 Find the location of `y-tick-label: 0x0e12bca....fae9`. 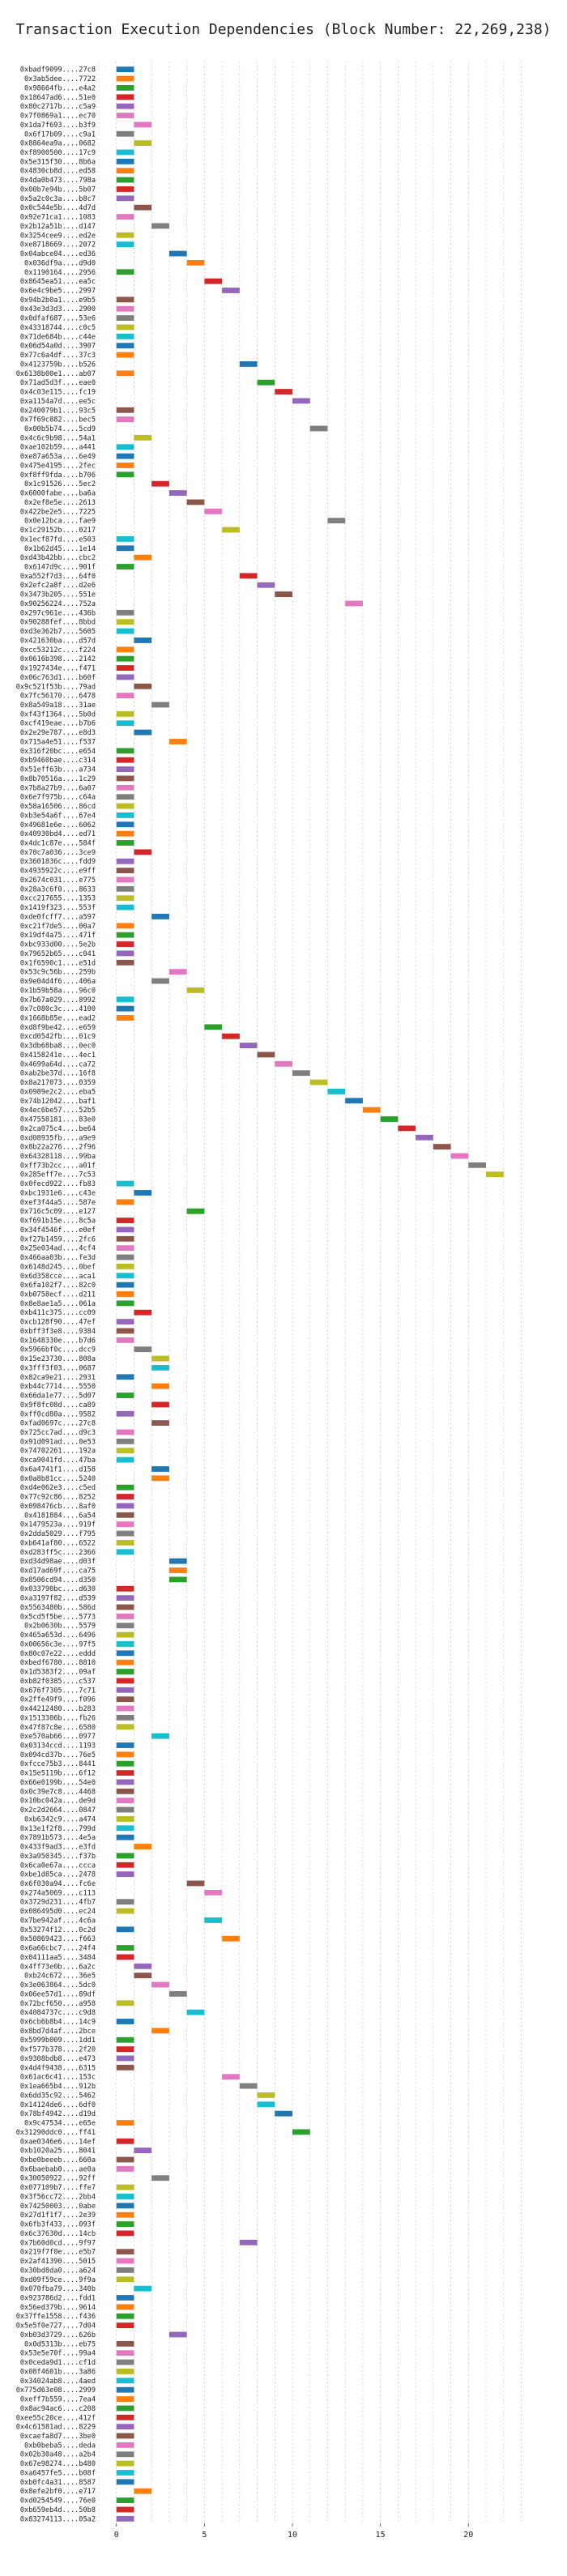

y-tick-label: 0x0e12bca....fae9 is located at coordinates (60, 522).